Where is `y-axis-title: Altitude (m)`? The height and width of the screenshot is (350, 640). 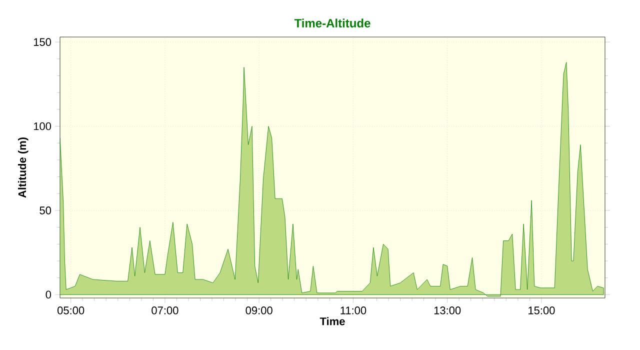
y-axis-title: Altitude (m) is located at coordinates (23, 167).